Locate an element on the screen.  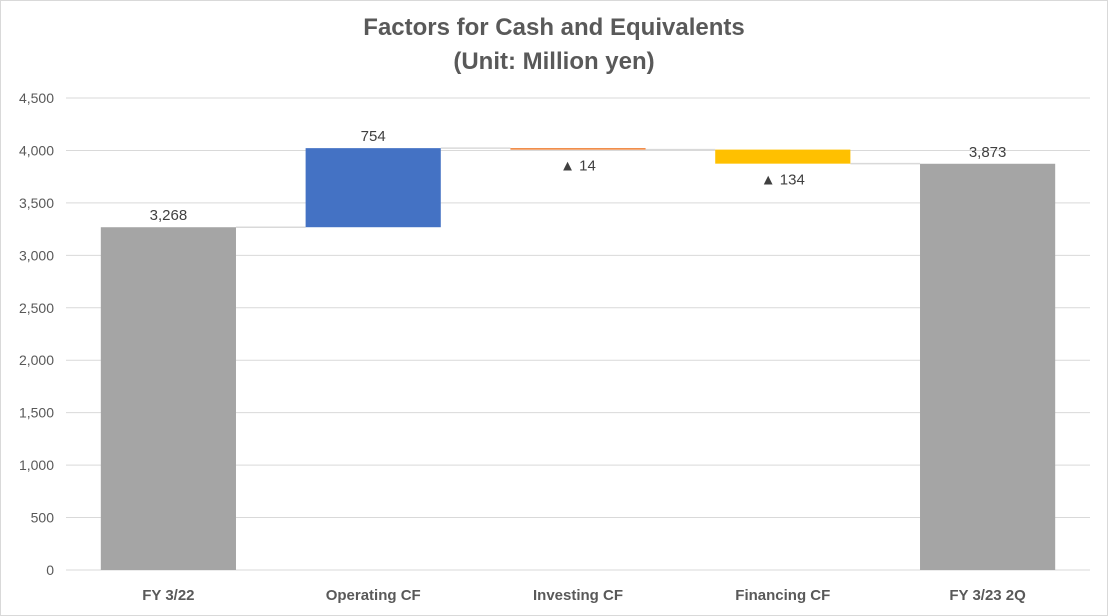
x-tick-label: FY 3/23 2Q is located at coordinates (987, 595).